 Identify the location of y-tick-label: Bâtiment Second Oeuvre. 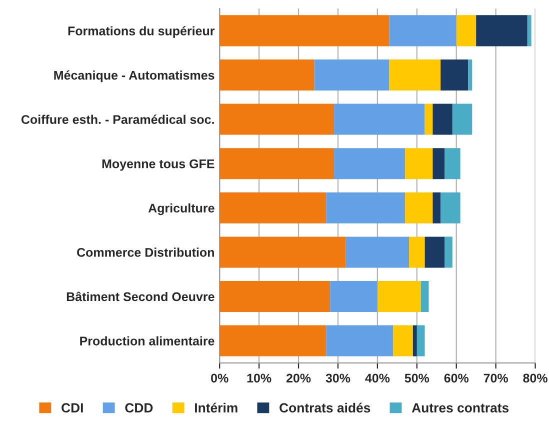
(140, 297).